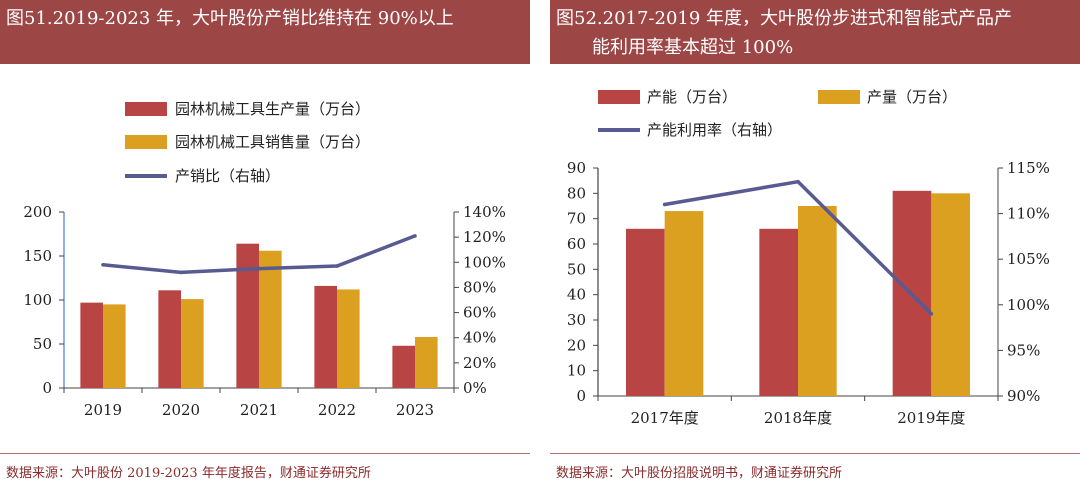 This screenshot has height=484, width=1080. Describe the element at coordinates (227, 176) in the screenshot. I see `legend-label-ratio: 产销比（右轴）` at that location.